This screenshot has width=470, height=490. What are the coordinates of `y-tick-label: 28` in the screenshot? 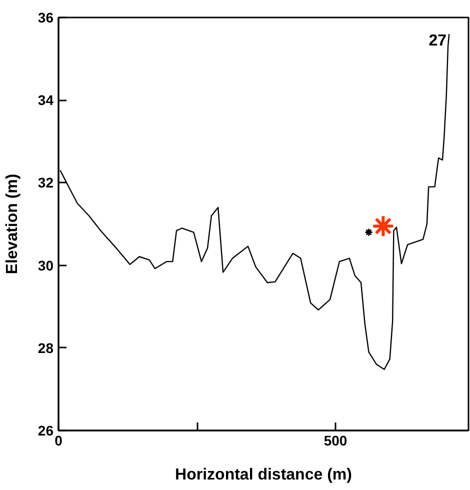 It's located at (46, 348).